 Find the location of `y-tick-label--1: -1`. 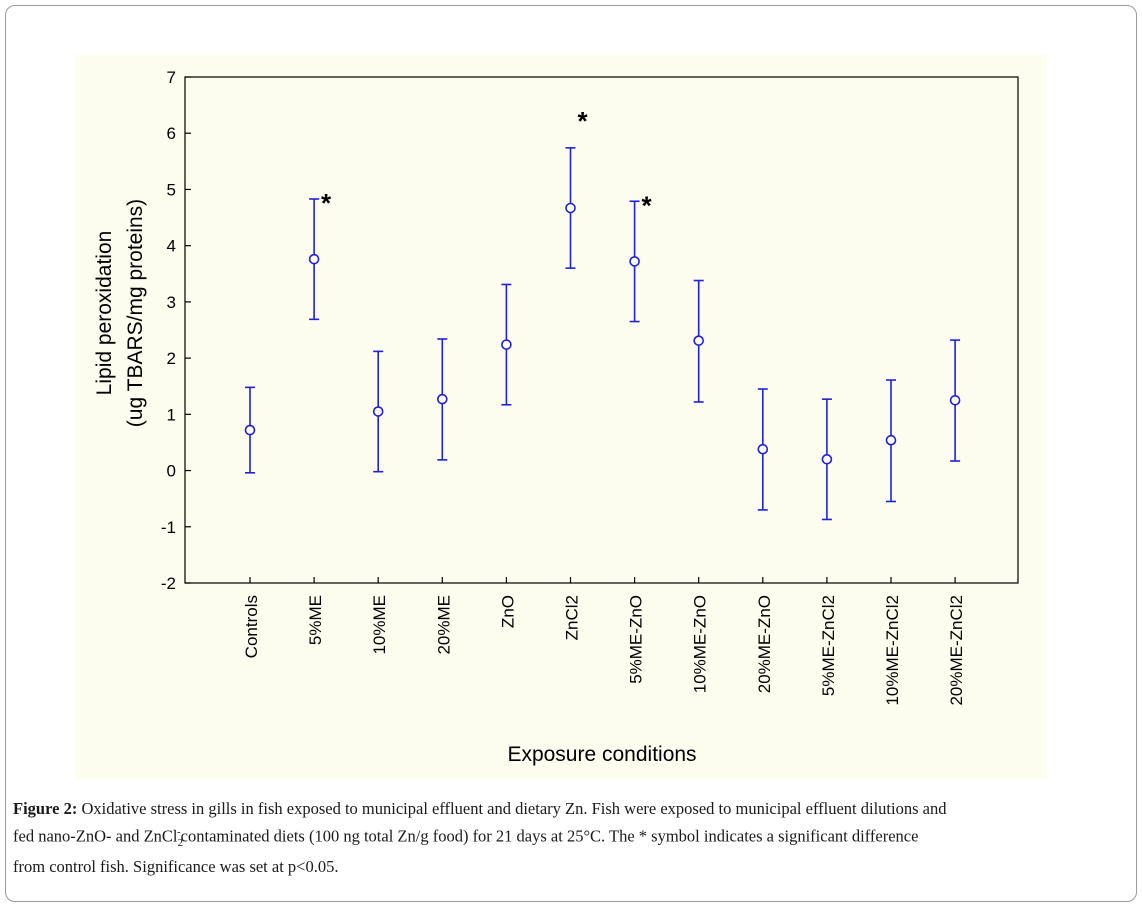

y-tick-label--1: -1 is located at coordinates (168, 527).